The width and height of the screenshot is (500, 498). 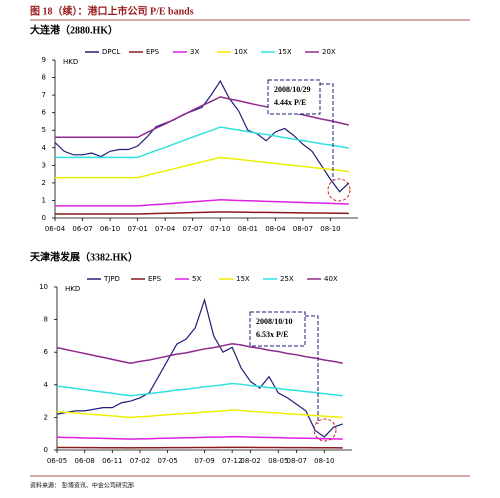 What do you see at coordinates (43, 287) in the screenshot?
I see `y-tick-label: 10` at bounding box center [43, 287].